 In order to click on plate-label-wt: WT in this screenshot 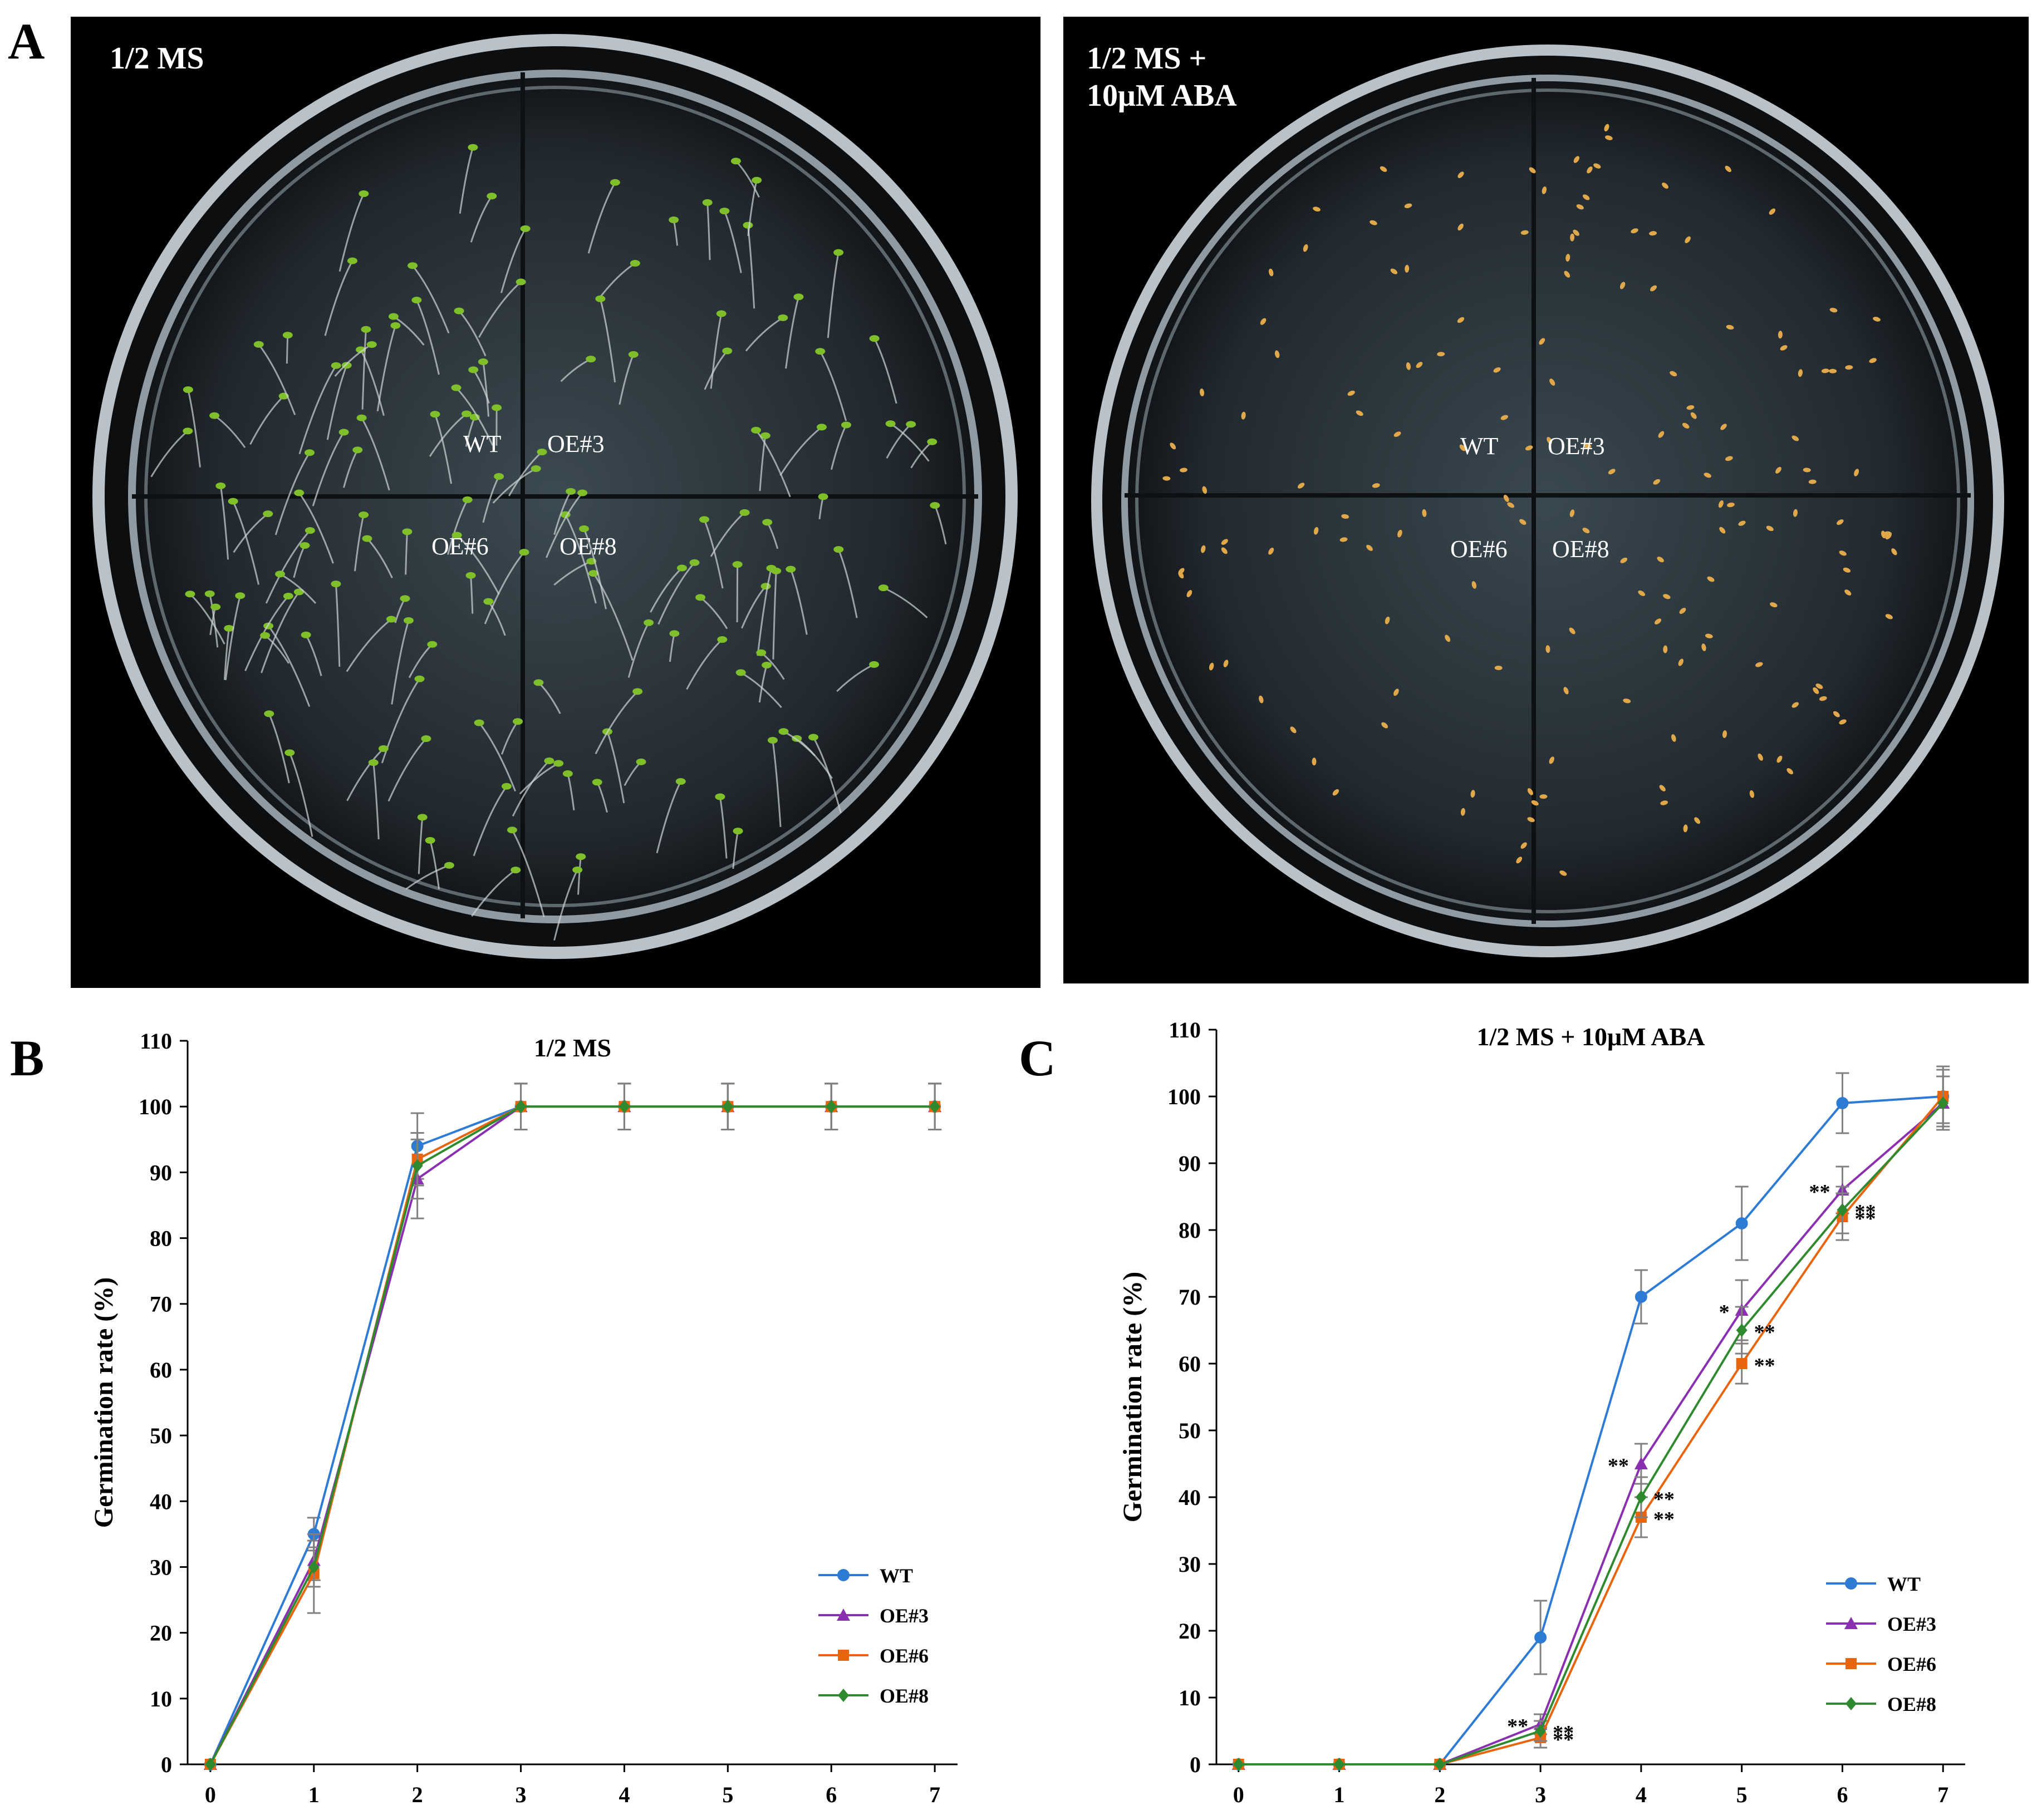, I will do `click(482, 444)`.